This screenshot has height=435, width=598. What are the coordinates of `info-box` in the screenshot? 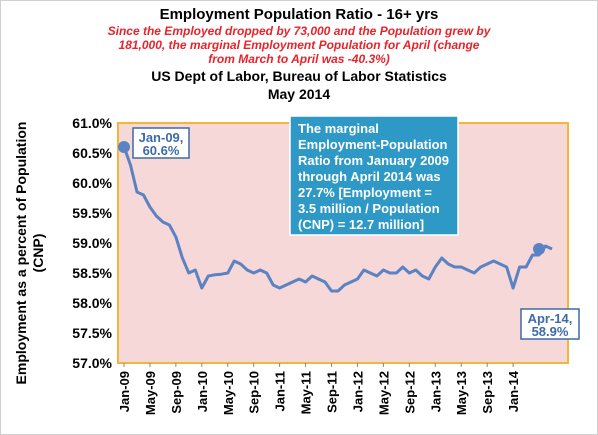 It's located at (374, 175).